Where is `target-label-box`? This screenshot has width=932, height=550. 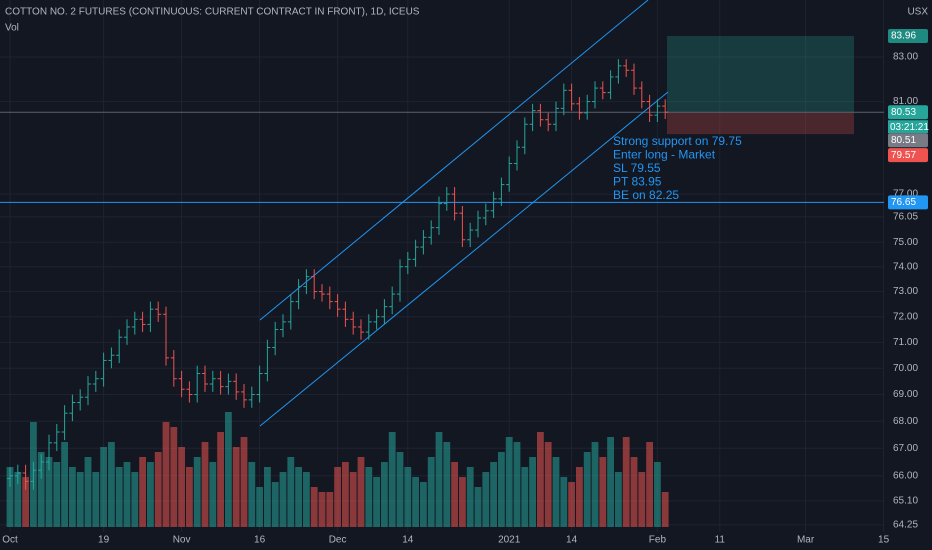
target-label-box is located at coordinates (908, 35).